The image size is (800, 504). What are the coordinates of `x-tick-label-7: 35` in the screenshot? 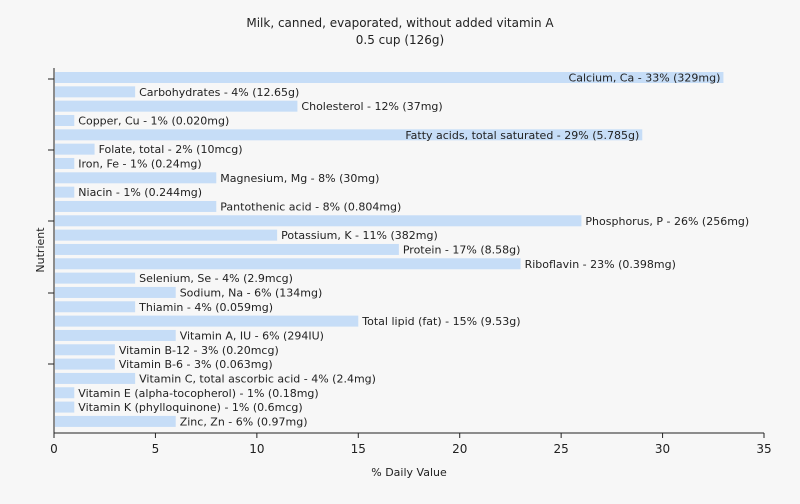 It's located at (763, 449).